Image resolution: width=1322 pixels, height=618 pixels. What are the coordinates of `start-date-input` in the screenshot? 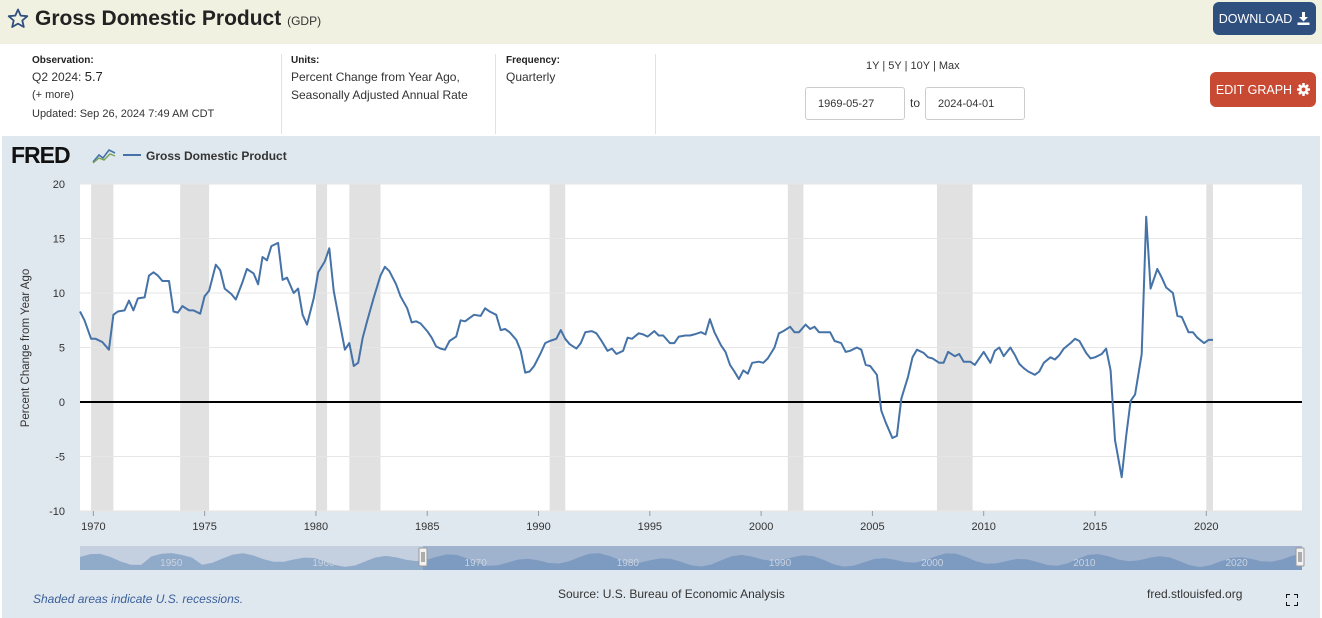 It's located at (855, 103).